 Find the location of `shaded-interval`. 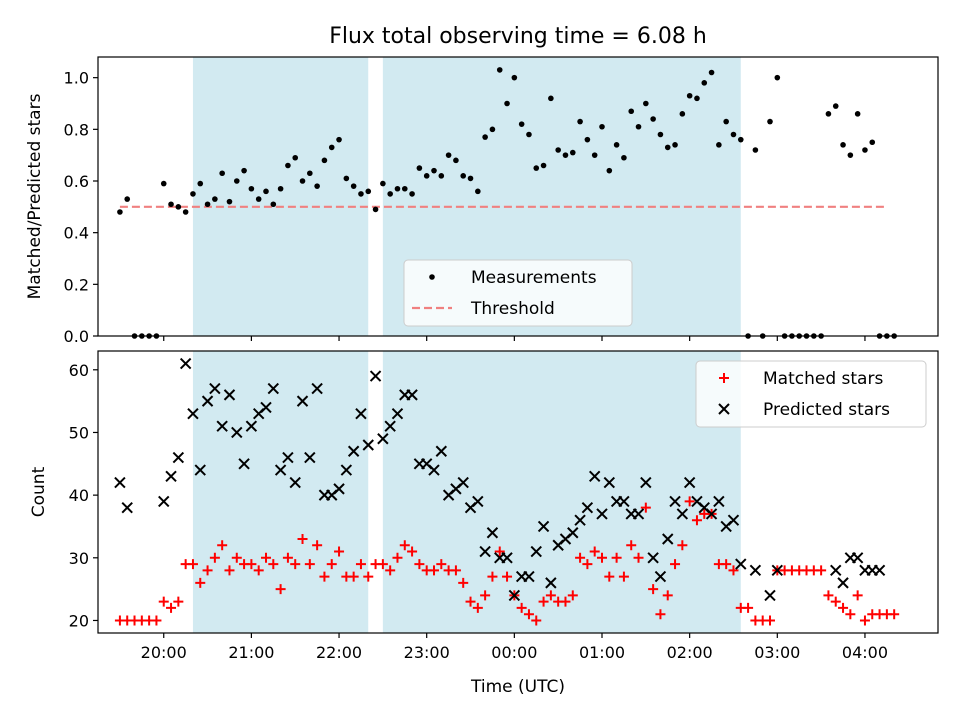

shaded-interval is located at coordinates (280, 196).